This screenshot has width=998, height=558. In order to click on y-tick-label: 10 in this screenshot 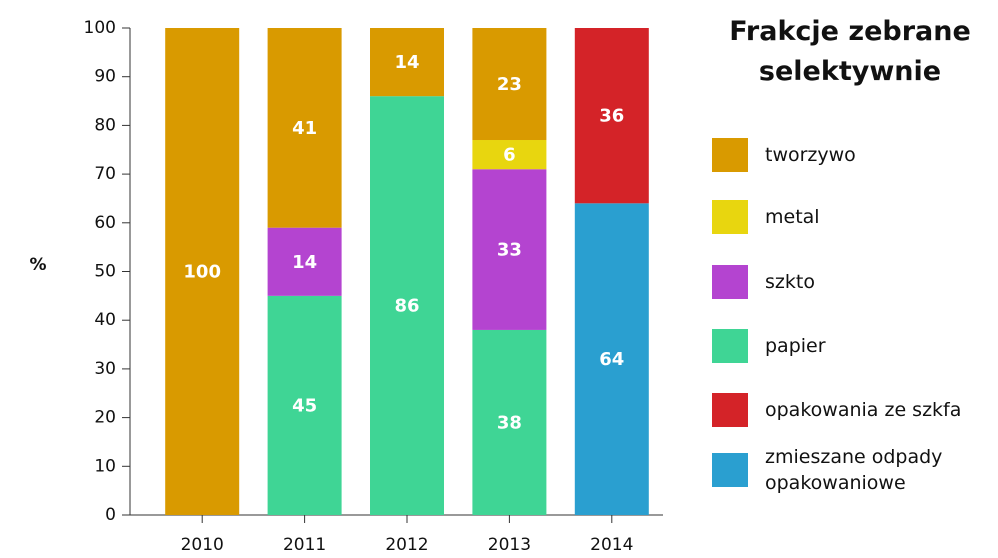, I will do `click(105, 466)`.